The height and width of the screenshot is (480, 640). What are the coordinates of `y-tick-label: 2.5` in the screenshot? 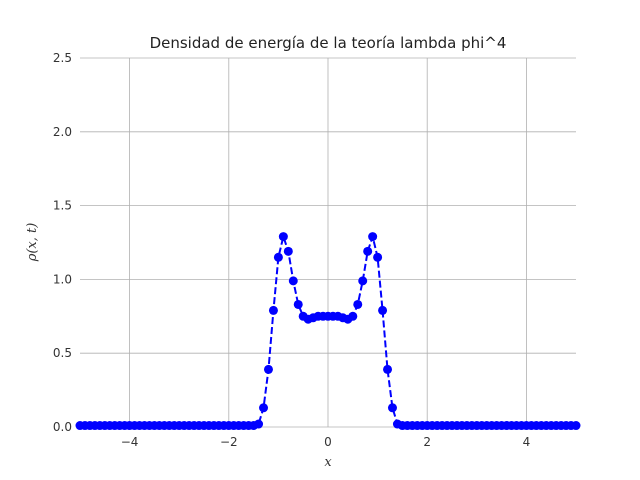 It's located at (62, 58).